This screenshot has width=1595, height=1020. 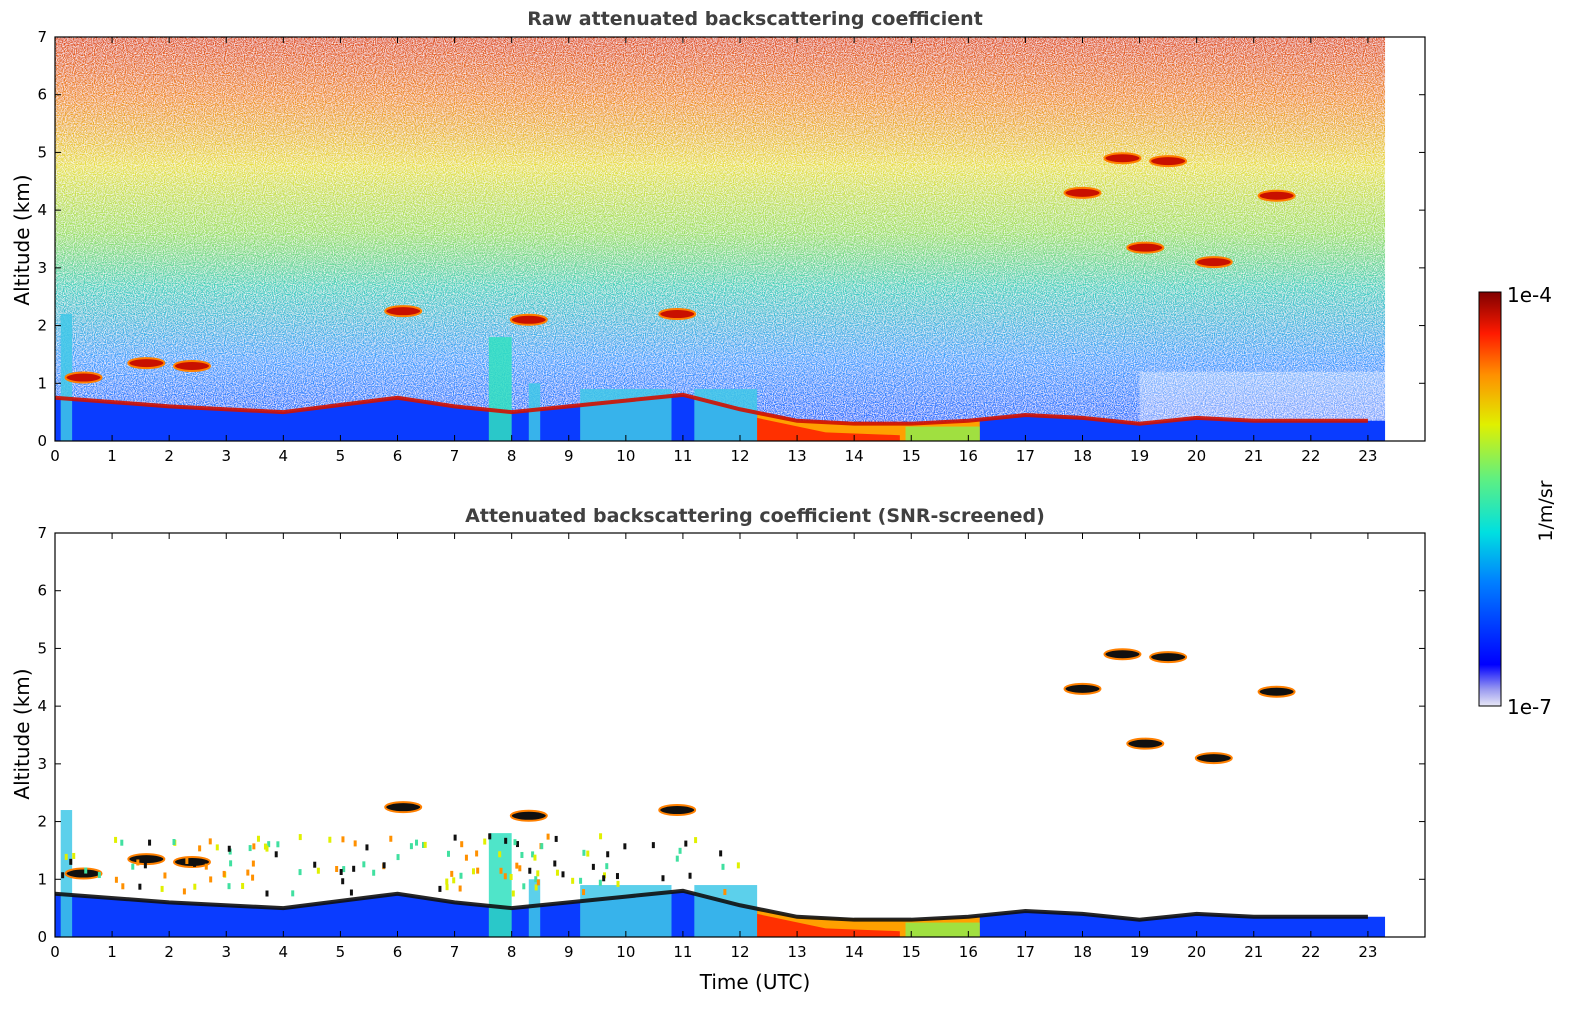 What do you see at coordinates (1139, 456) in the screenshot?
I see `x-tick-label: 19` at bounding box center [1139, 456].